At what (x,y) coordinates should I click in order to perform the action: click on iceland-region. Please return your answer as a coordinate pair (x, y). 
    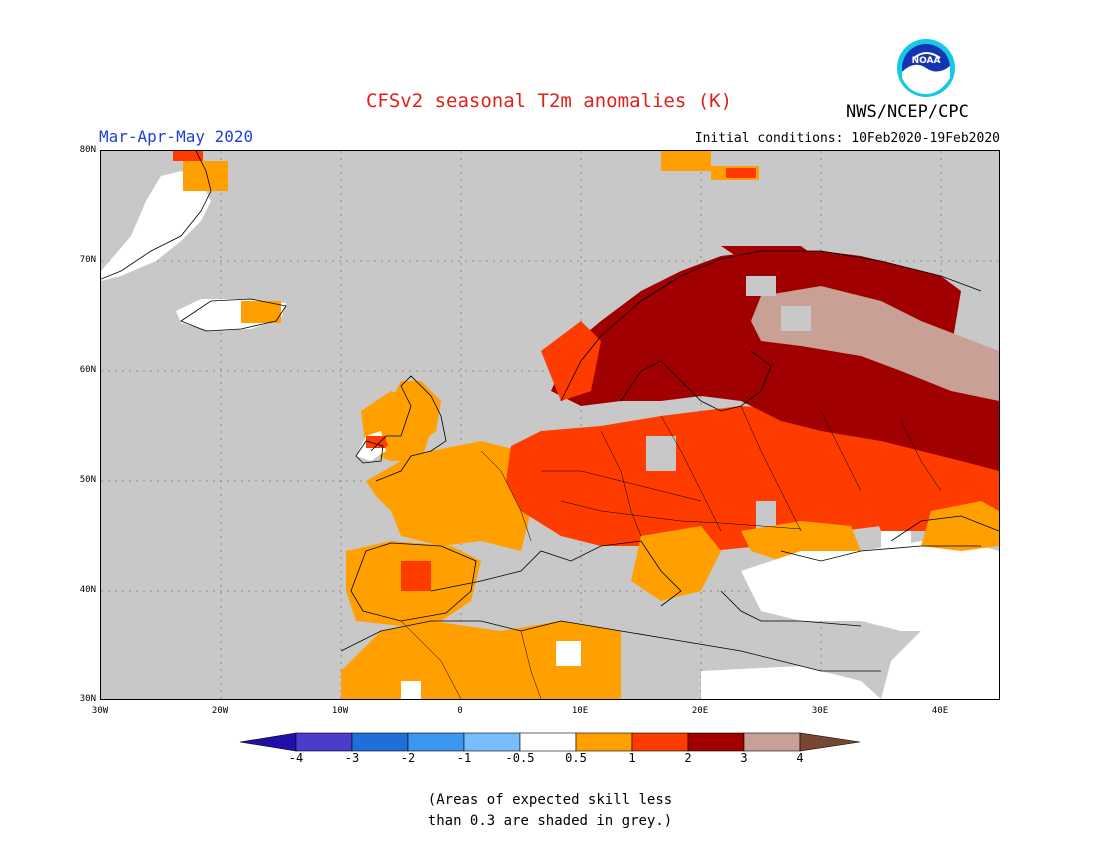
    Looking at the image, I should click on (231, 315).